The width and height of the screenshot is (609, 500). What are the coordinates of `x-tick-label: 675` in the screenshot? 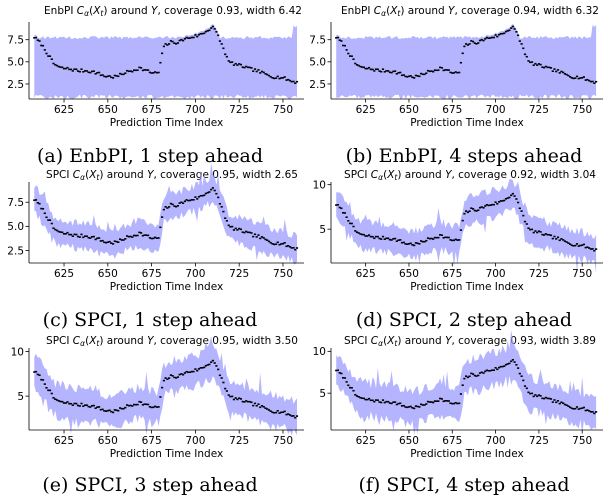 It's located at (452, 110).